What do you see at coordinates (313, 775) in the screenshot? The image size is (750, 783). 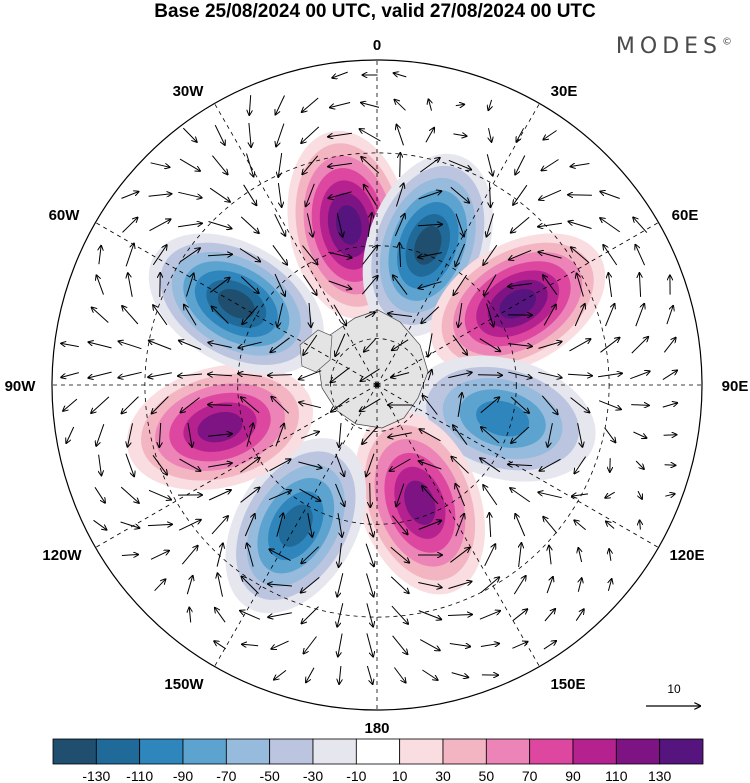 I see `colorbar-tick-label: -30` at bounding box center [313, 775].